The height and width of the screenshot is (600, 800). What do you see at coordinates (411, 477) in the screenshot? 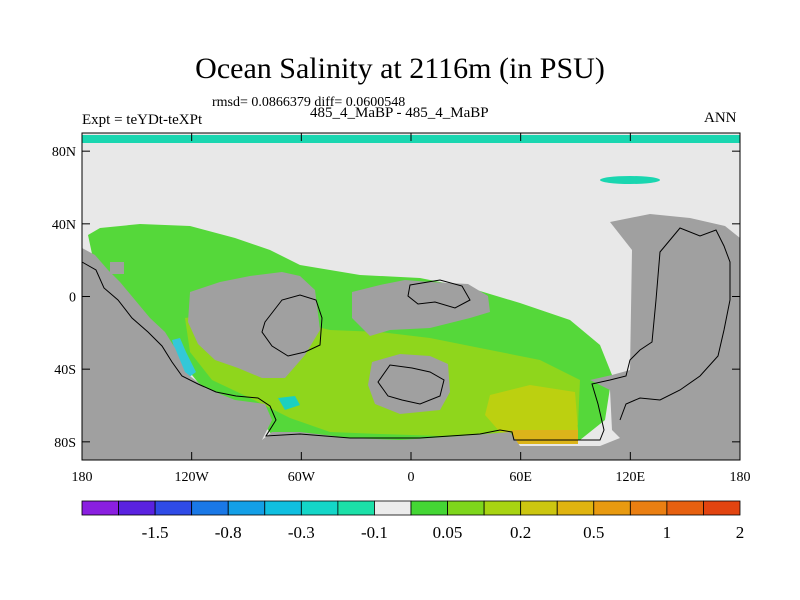
I see `x-tick-label: 0` at bounding box center [411, 477].